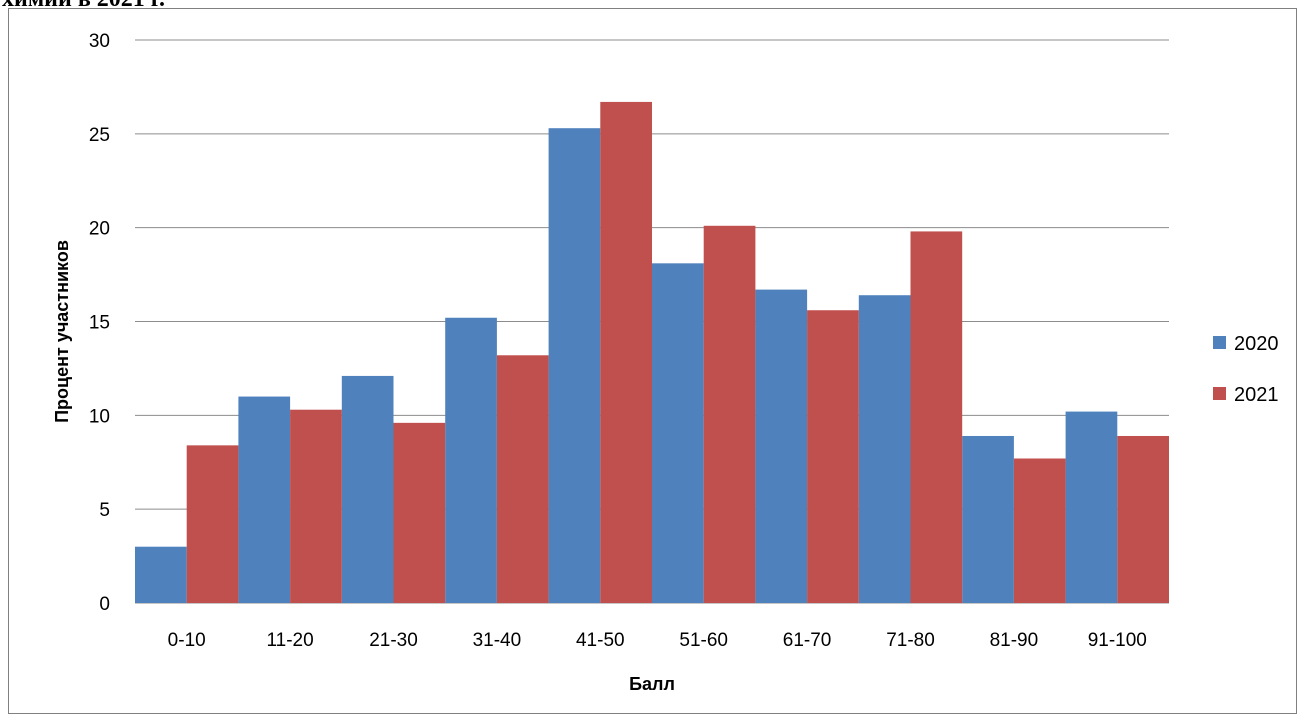  I want to click on y-tick-label: 0, so click(104, 604).